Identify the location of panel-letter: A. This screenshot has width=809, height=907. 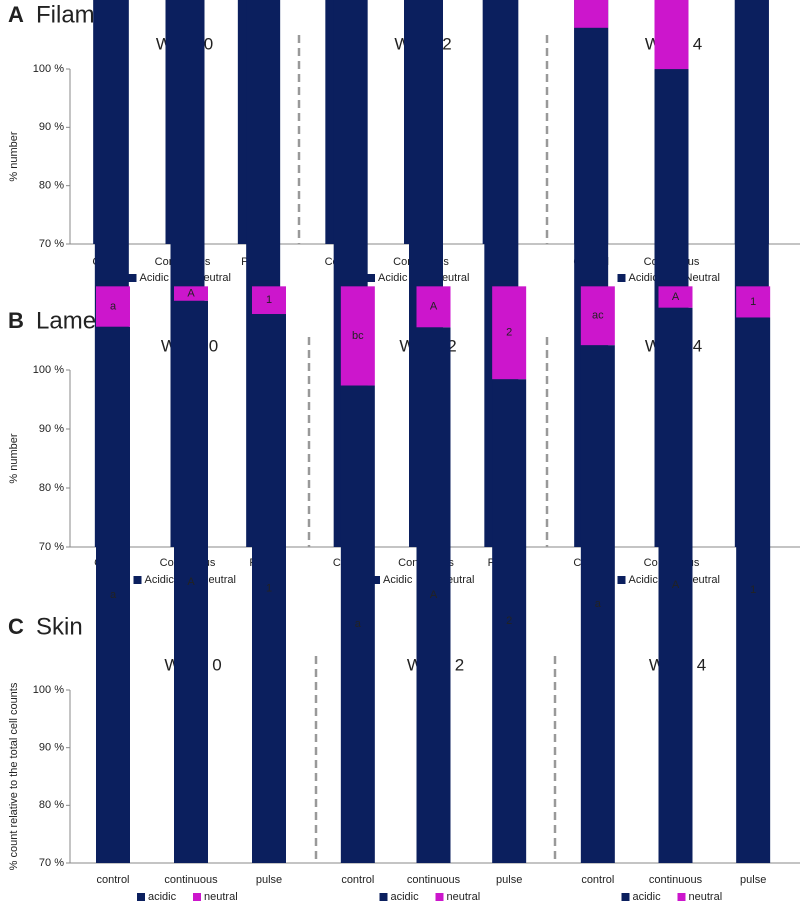
(16, 14).